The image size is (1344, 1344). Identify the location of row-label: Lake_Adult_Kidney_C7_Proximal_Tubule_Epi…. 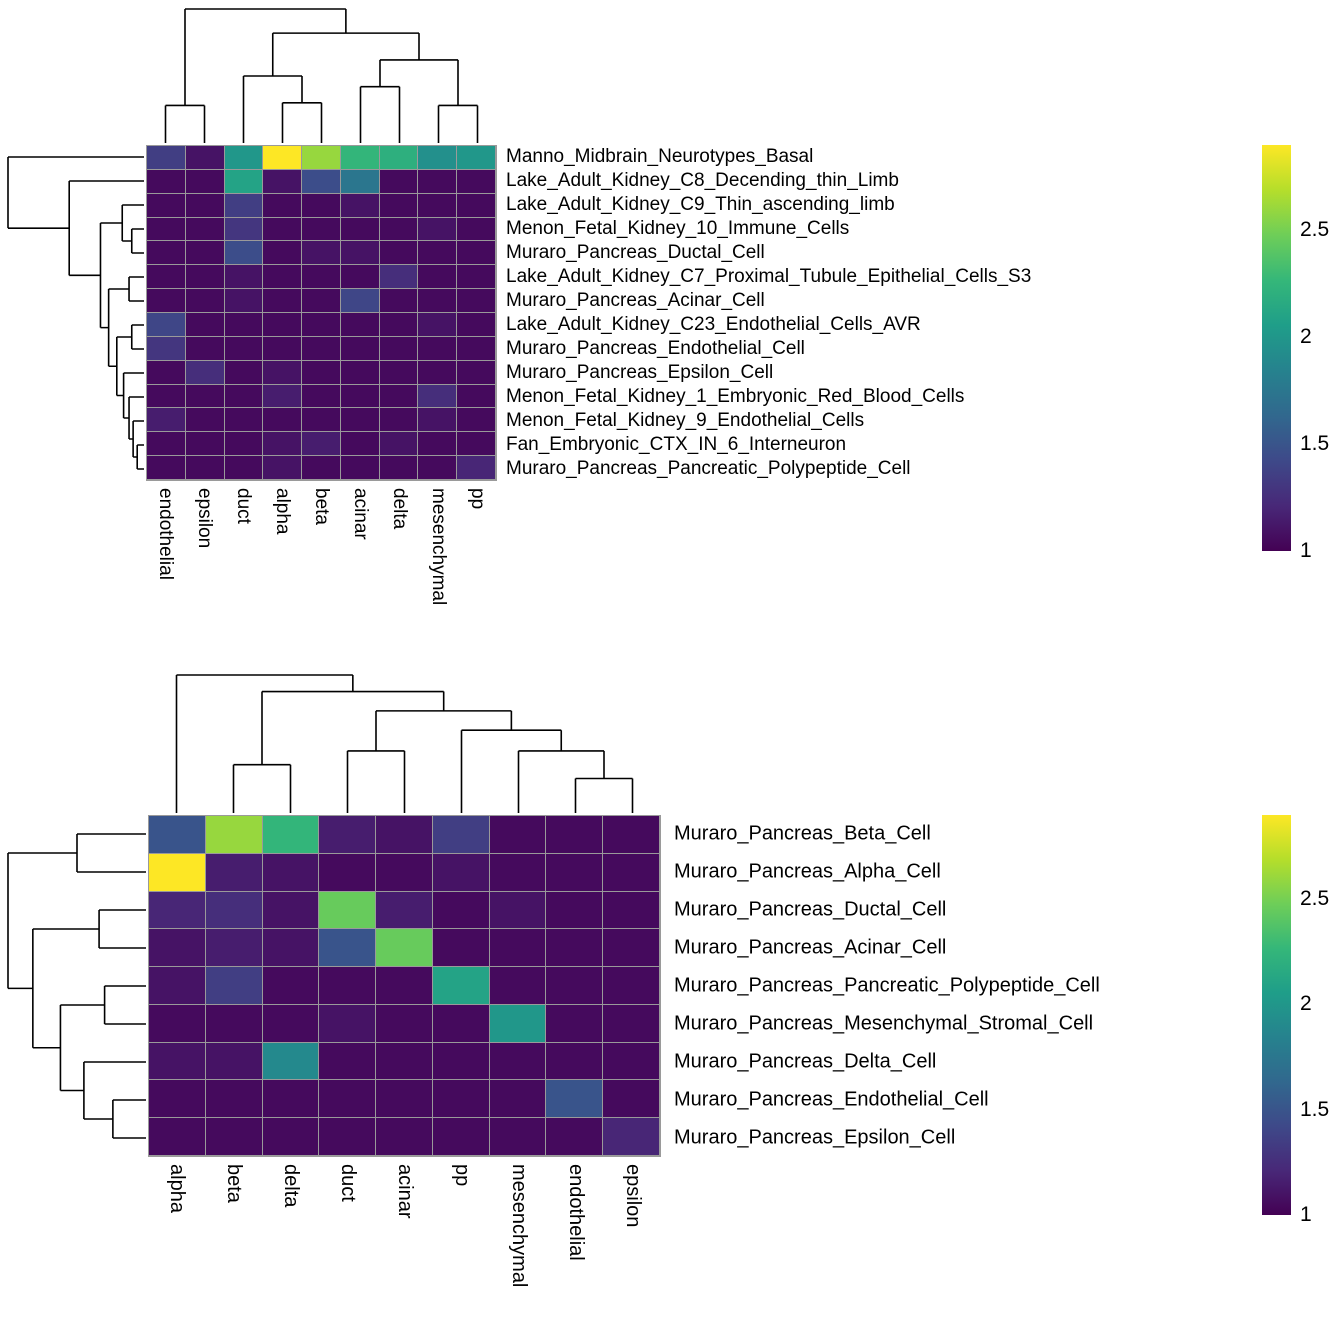
(769, 276).